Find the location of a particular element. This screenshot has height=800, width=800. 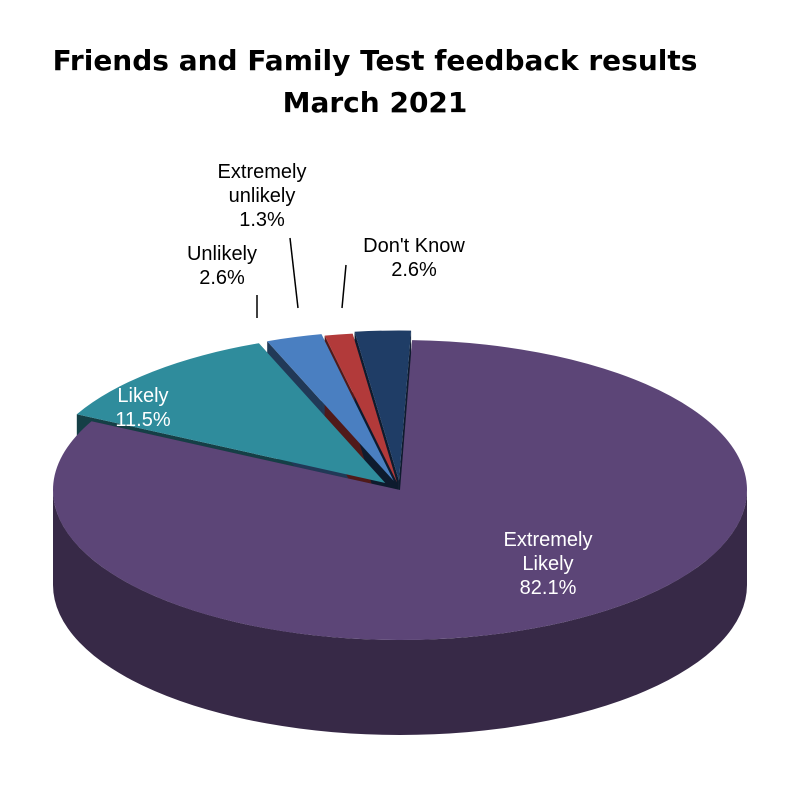

data-label-extremely-unlikely: Extremely unlikely 1.3% is located at coordinates (262, 196).